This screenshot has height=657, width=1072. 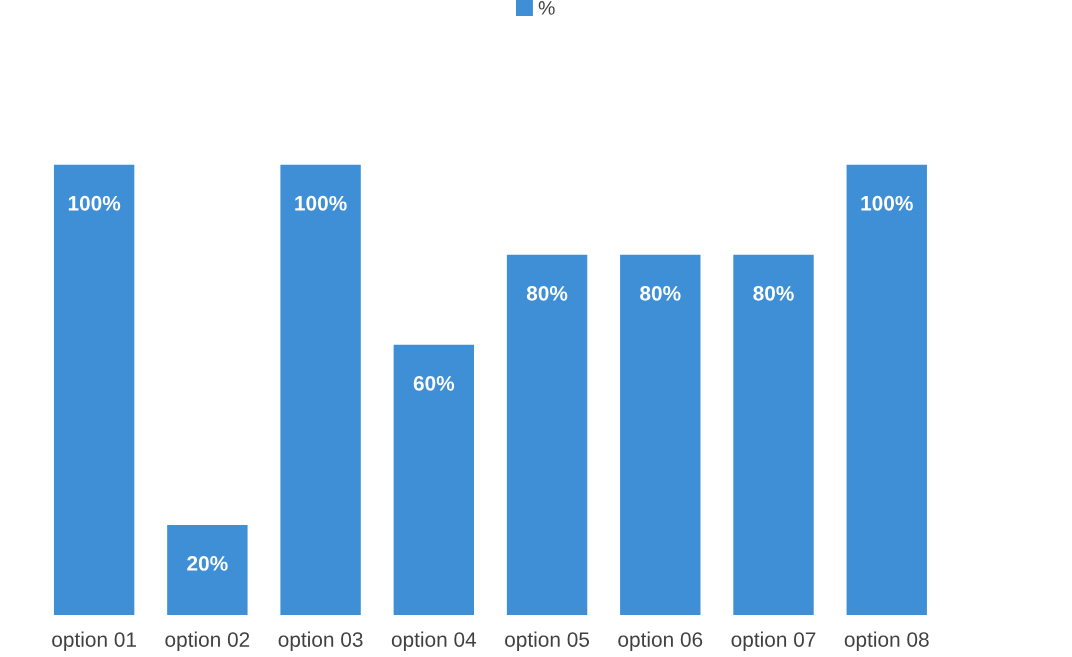 I want to click on x-tick-label: option 01, so click(x=94, y=641).